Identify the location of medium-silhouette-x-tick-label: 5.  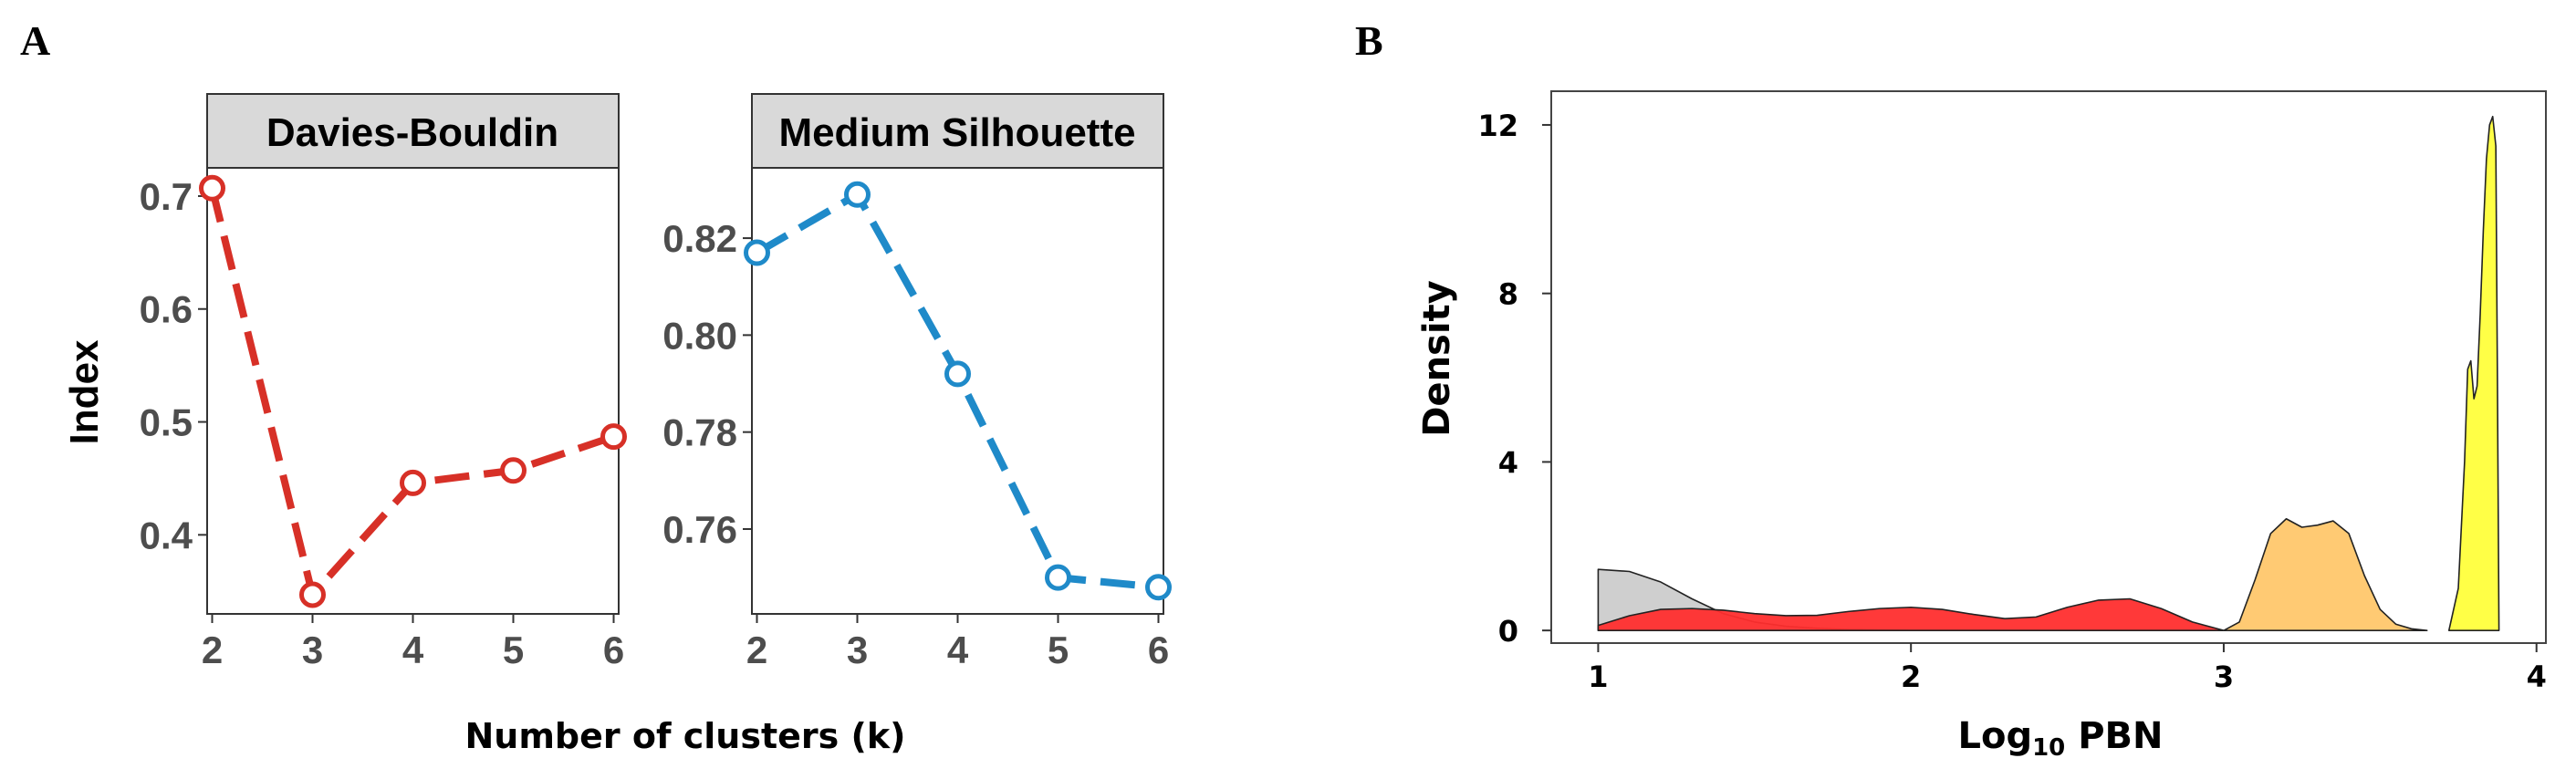
(1058, 649).